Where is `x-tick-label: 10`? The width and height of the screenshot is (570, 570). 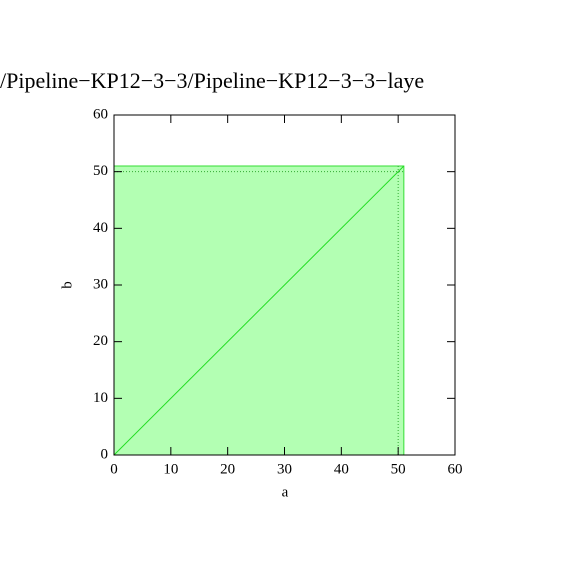 x-tick-label: 10 is located at coordinates (170, 469).